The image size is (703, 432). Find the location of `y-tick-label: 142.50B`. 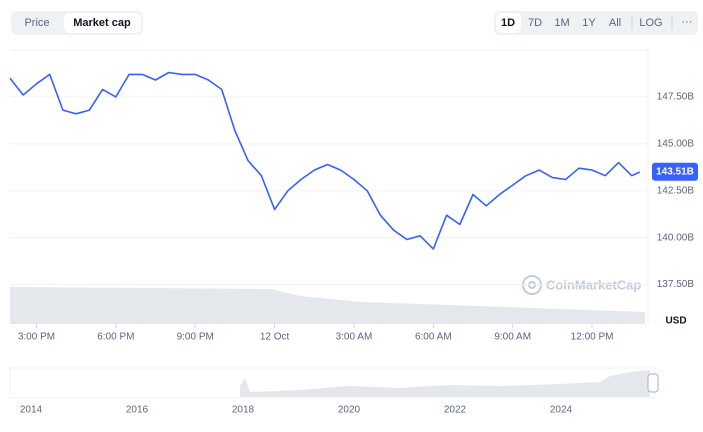

y-tick-label: 142.50B is located at coordinates (676, 190).